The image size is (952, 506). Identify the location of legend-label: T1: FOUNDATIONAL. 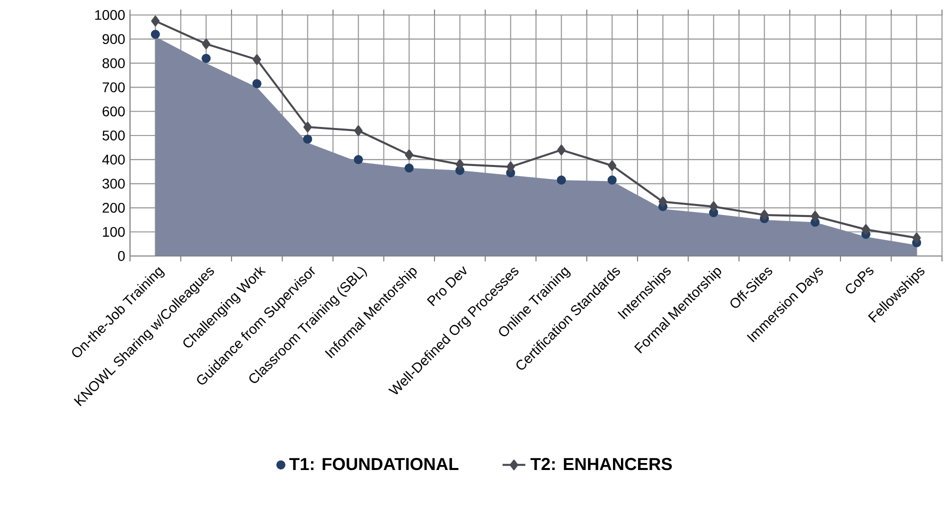
(373, 464).